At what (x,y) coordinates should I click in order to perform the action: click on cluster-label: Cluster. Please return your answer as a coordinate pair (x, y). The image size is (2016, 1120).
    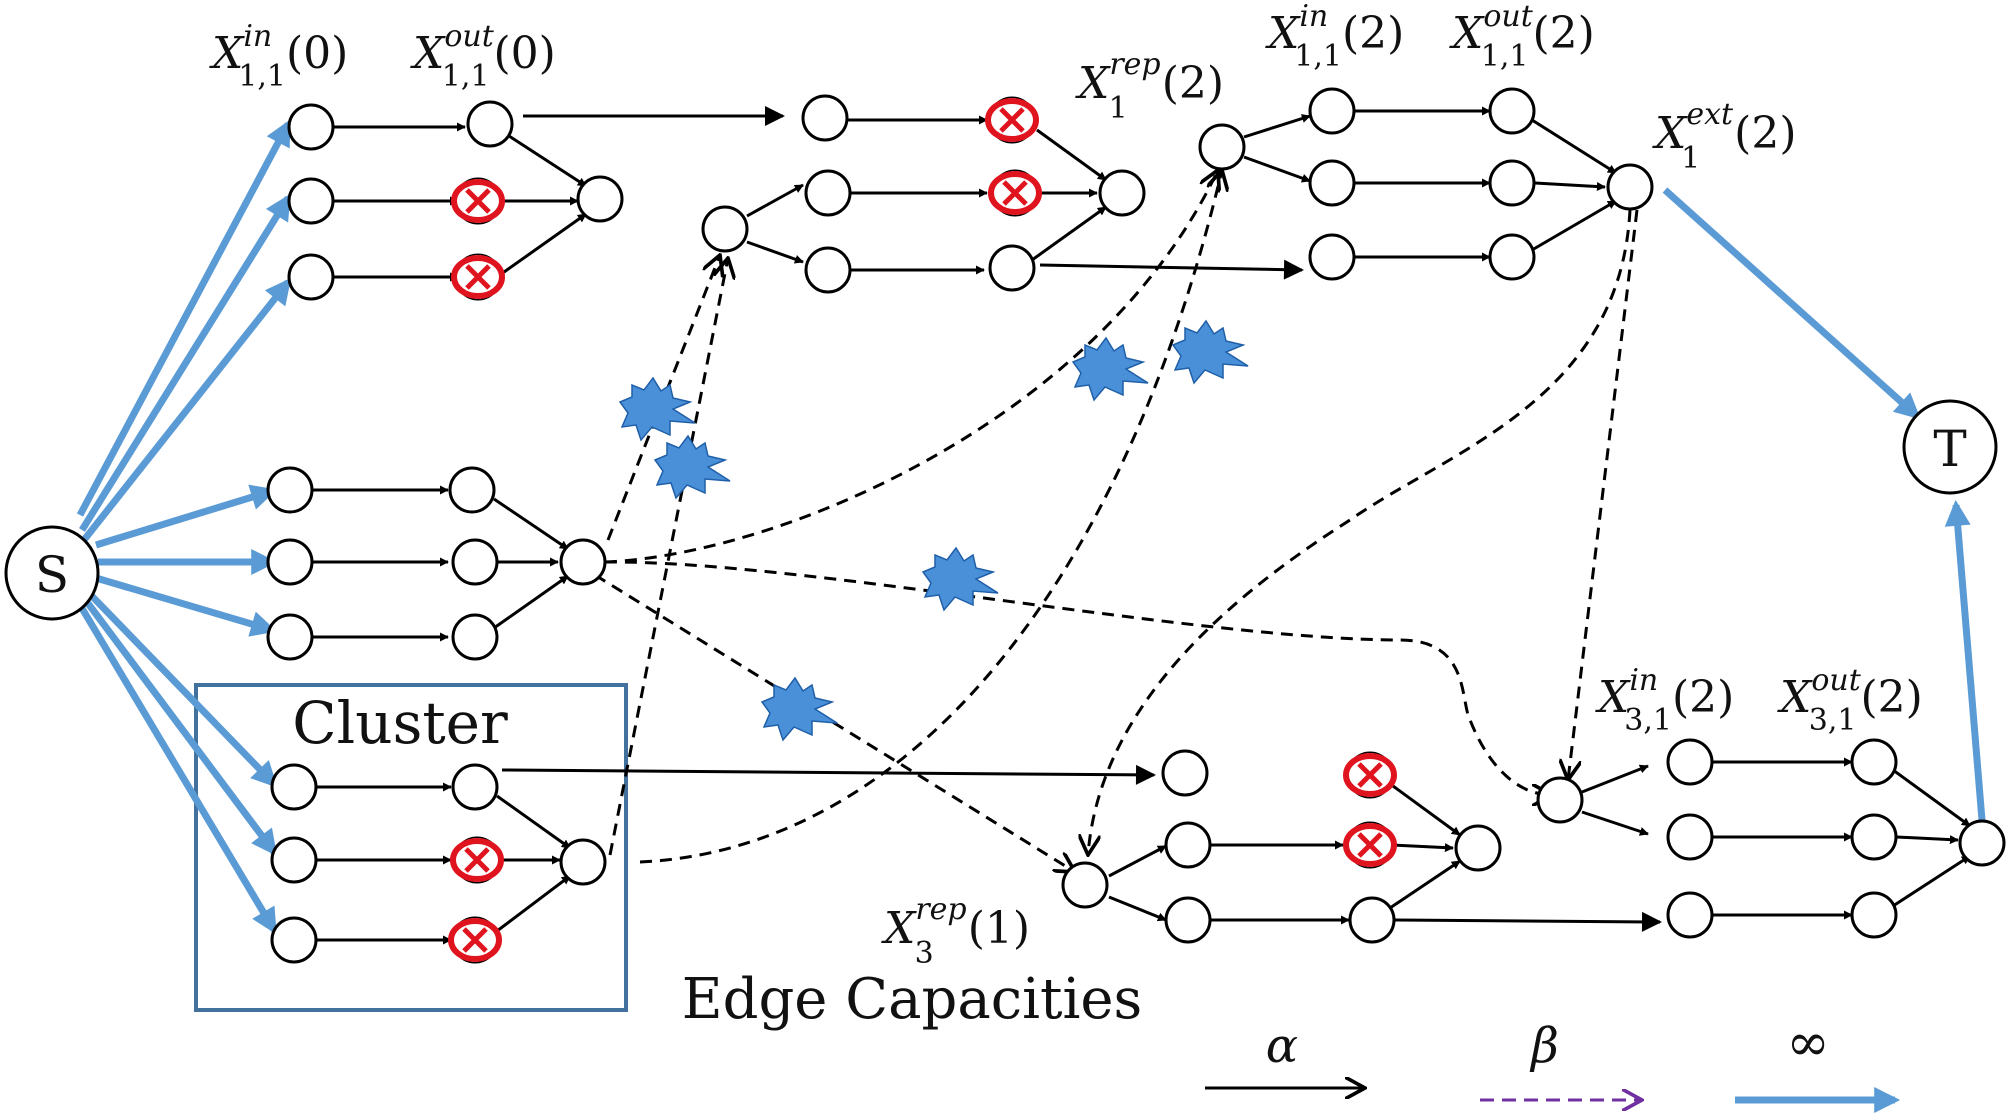
    Looking at the image, I should click on (400, 723).